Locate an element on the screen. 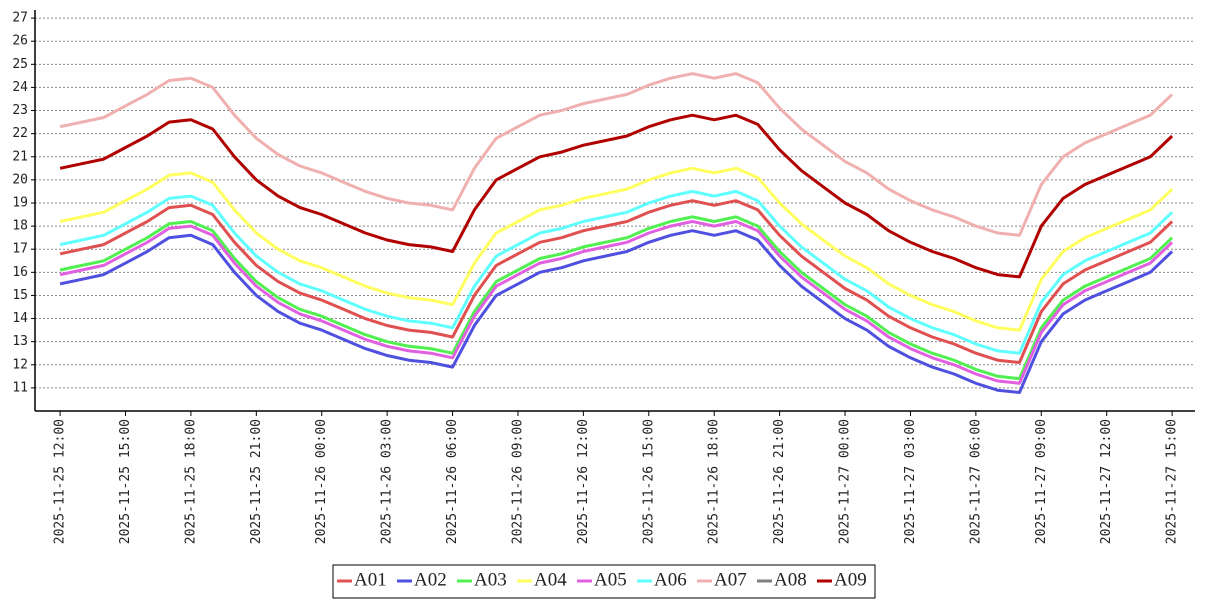  y-tick-label: 27 is located at coordinates (20, 18).